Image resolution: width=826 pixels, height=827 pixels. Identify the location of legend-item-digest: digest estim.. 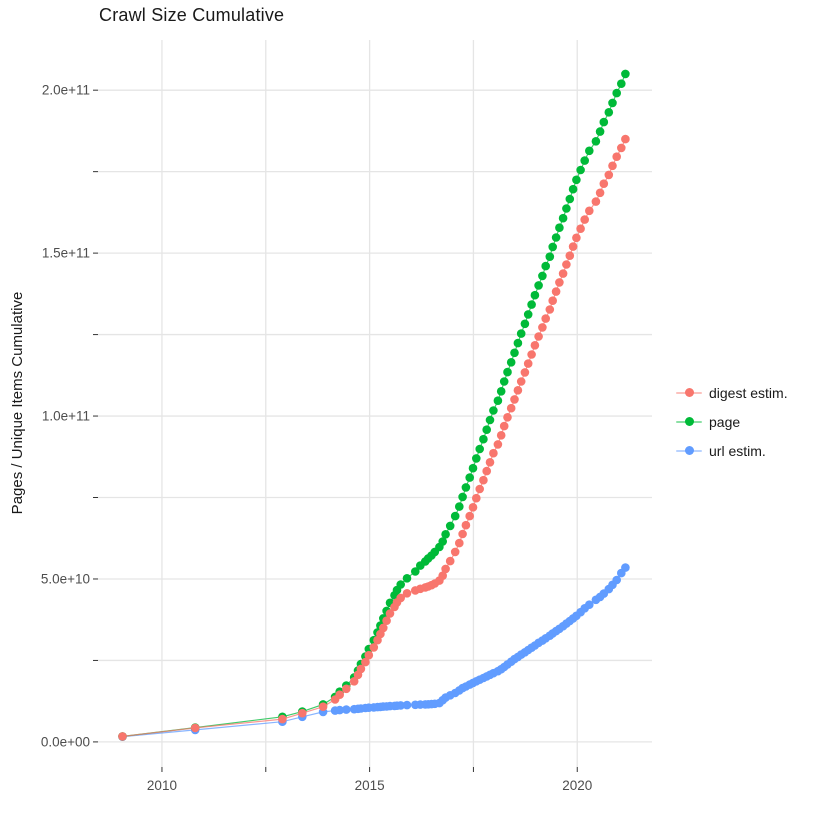
(732, 392).